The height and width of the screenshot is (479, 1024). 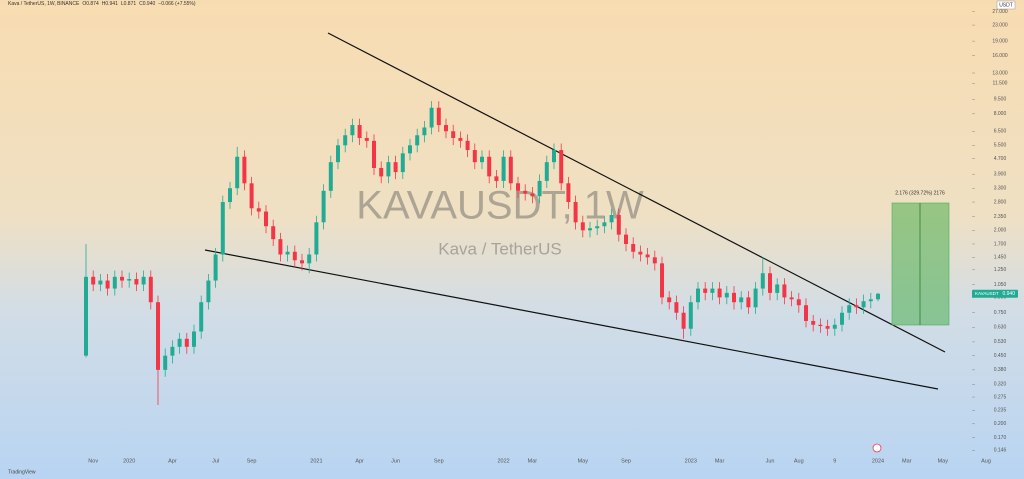 I want to click on header-item: −0.066 (+7.55%), so click(x=177, y=4).